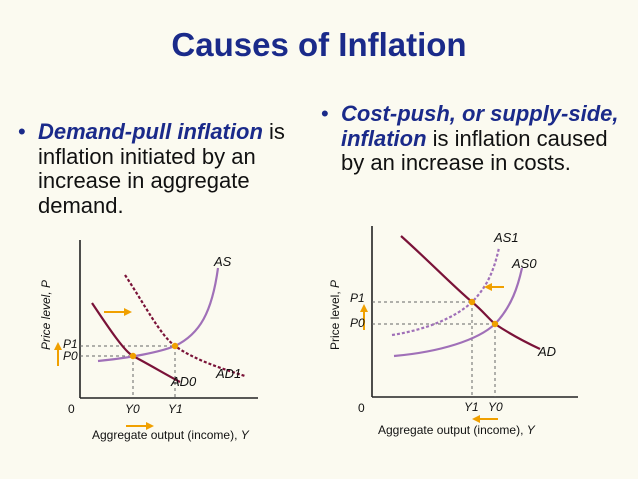  What do you see at coordinates (398, 113) in the screenshot?
I see `cost-push-term: Cost-push,` at bounding box center [398, 113].